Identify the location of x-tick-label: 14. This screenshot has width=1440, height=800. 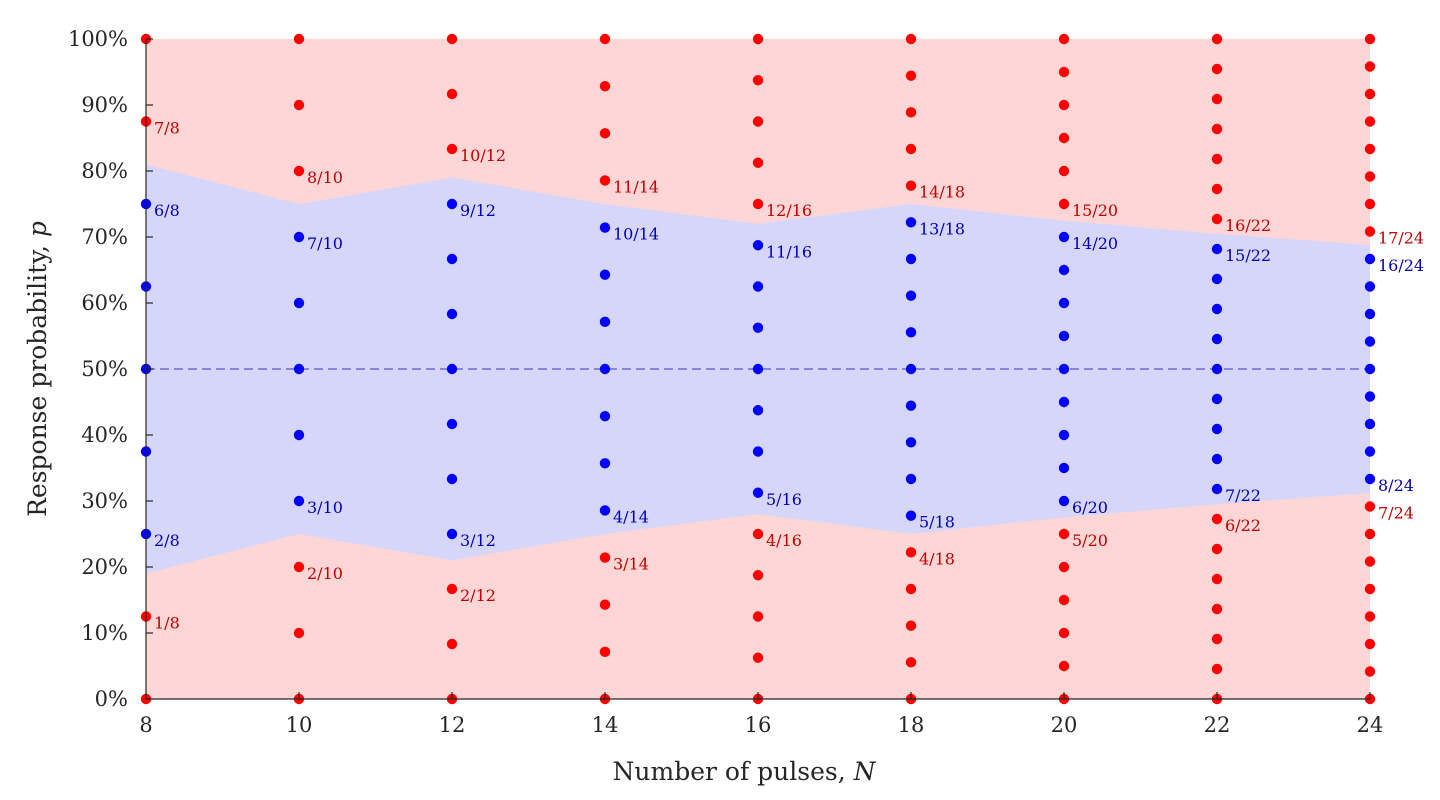
(605, 725).